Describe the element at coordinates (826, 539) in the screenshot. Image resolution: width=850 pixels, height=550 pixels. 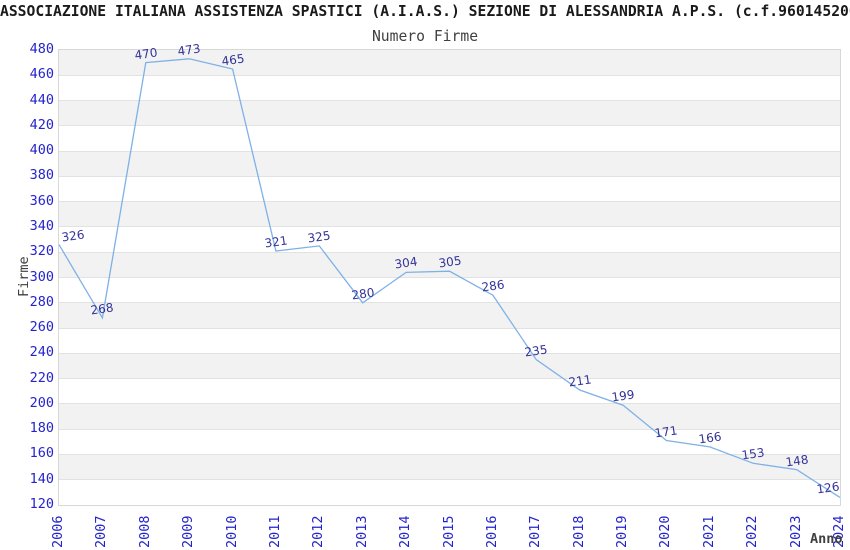
I see `x-axis-label: Anno` at that location.